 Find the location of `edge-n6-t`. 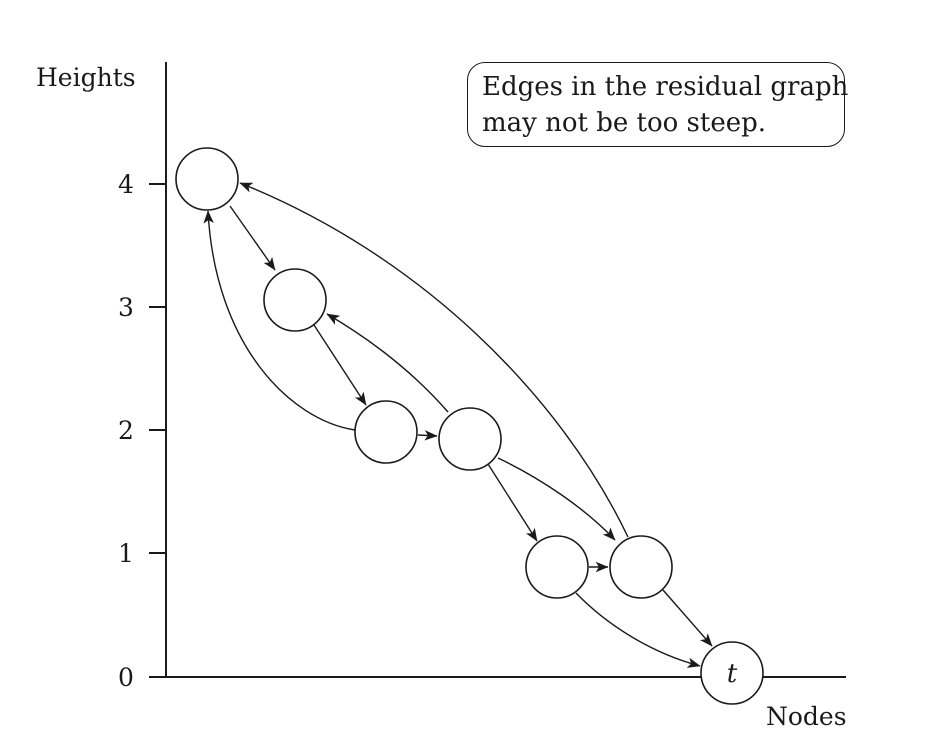

edge-n6-t is located at coordinates (687, 618).